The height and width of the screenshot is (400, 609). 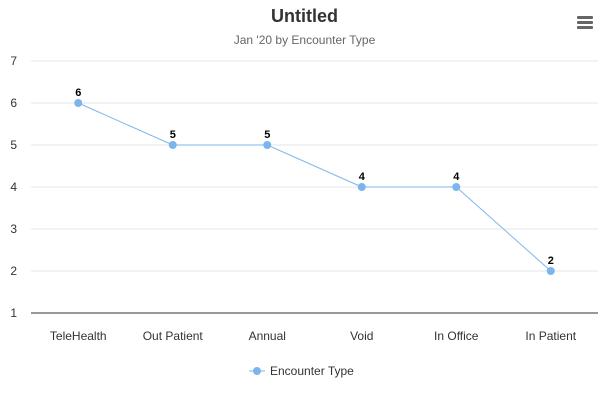 I want to click on y-tick-label: 7, so click(x=13, y=61).